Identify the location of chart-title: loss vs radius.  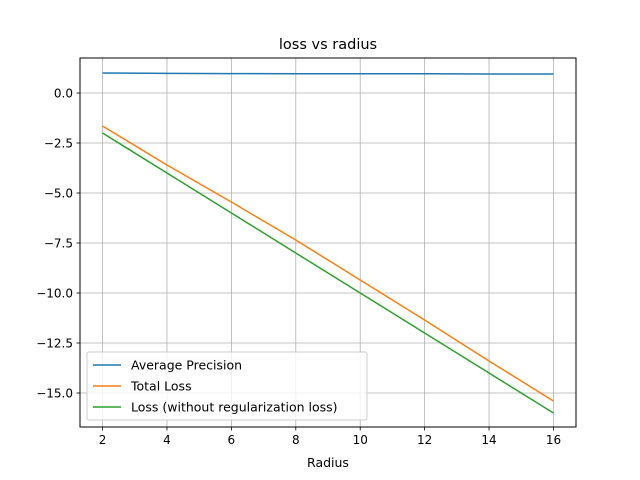
(328, 45).